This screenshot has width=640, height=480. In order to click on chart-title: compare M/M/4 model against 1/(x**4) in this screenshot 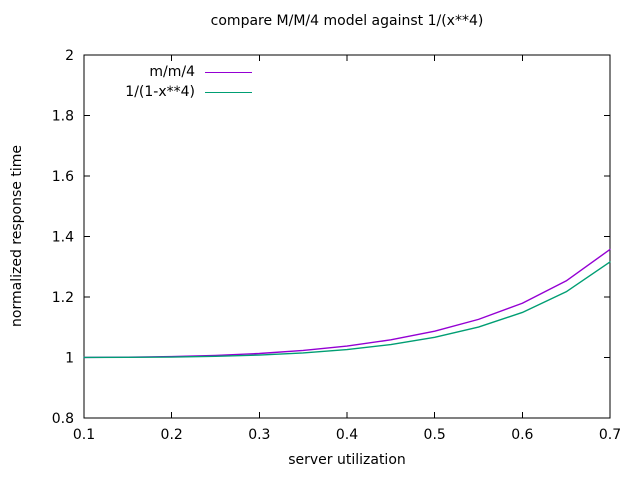, I will do `click(347, 21)`.